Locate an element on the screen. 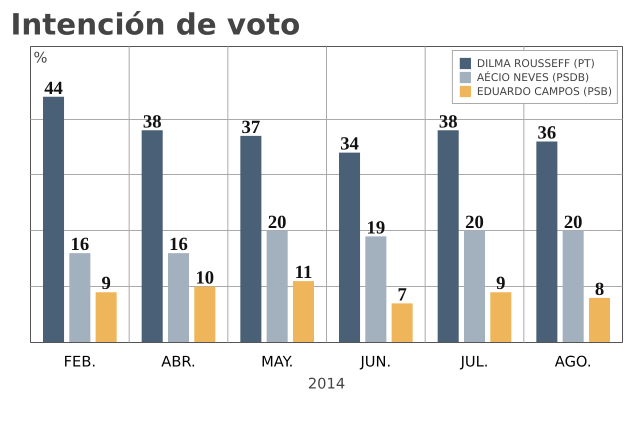 Image resolution: width=640 pixels, height=426 pixels. data-label: 34 is located at coordinates (349, 144).